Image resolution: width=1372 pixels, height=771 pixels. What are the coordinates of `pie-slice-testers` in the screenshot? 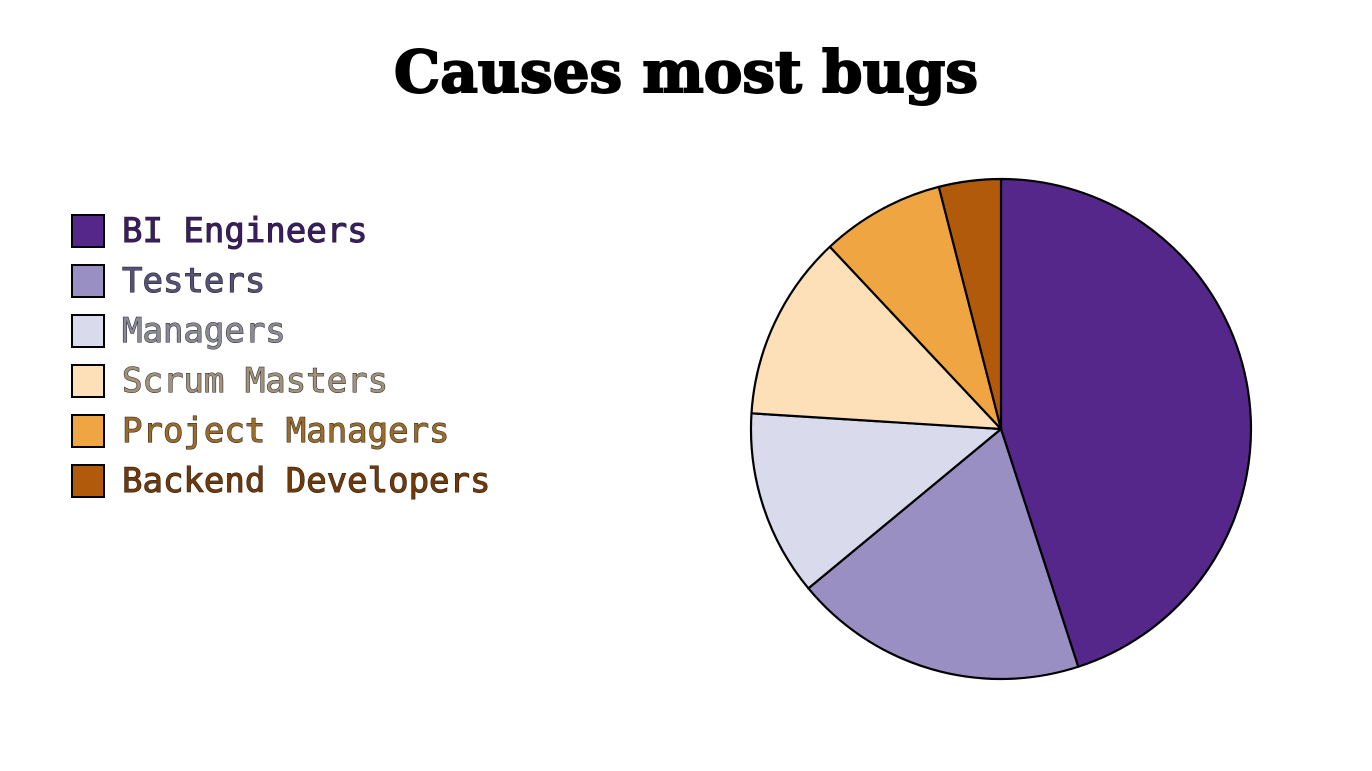 It's located at (943, 554).